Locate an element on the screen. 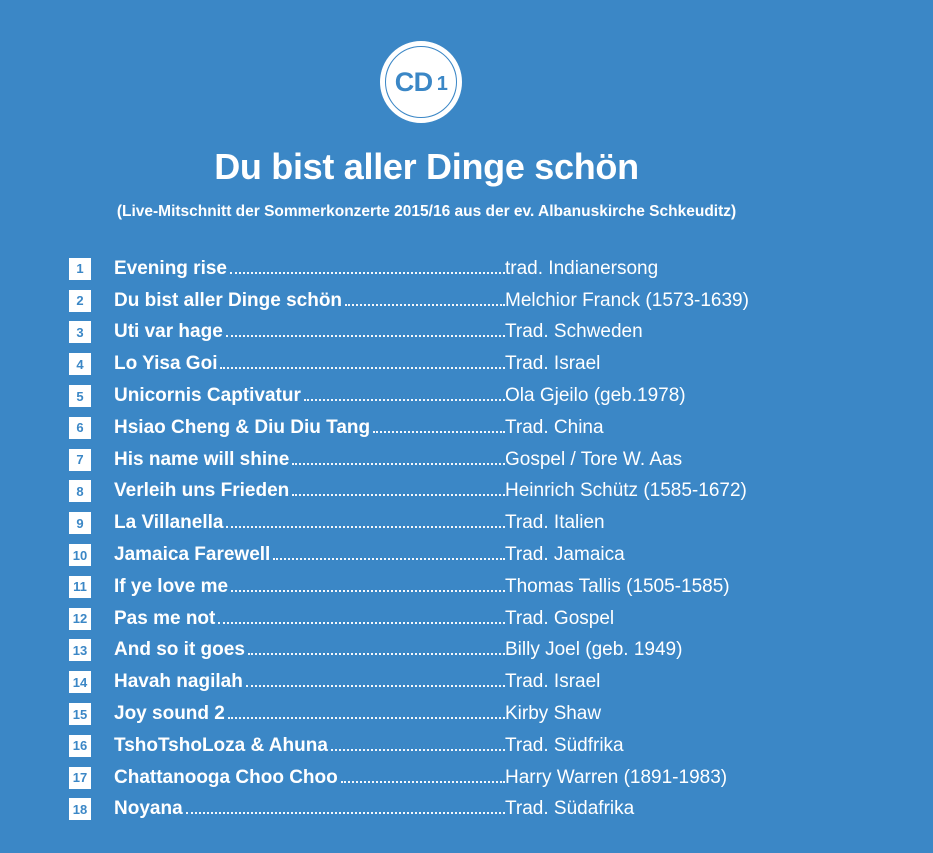  track-row: 9 La Villanella Trad. Italien is located at coordinates (484, 523).